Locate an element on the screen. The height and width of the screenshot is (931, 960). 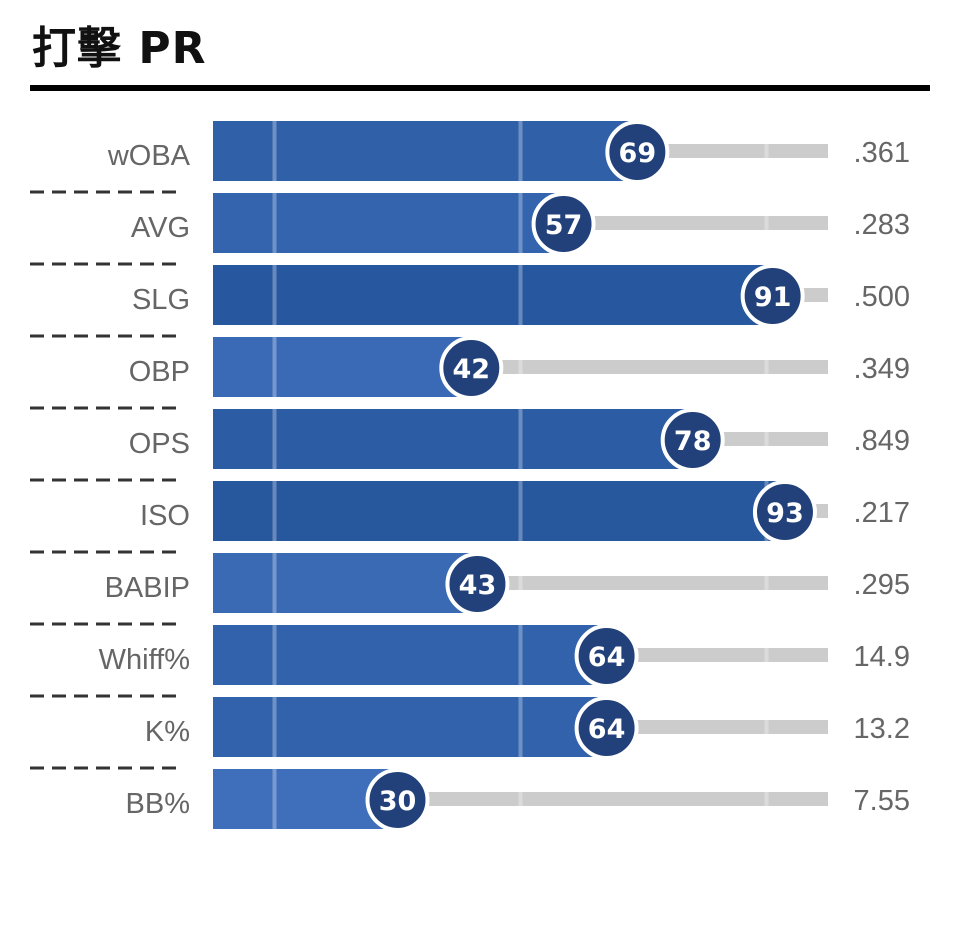
pr-value: 30 is located at coordinates (398, 801).